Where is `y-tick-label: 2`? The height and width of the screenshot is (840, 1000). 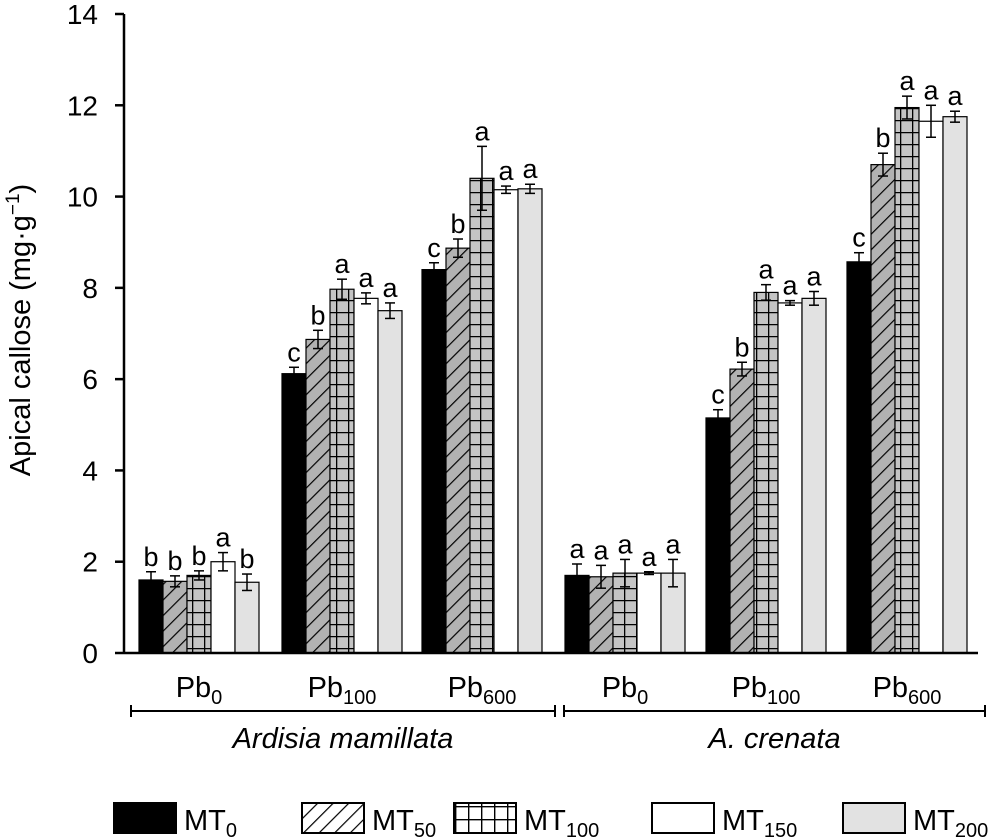 y-tick-label: 2 is located at coordinates (90, 562).